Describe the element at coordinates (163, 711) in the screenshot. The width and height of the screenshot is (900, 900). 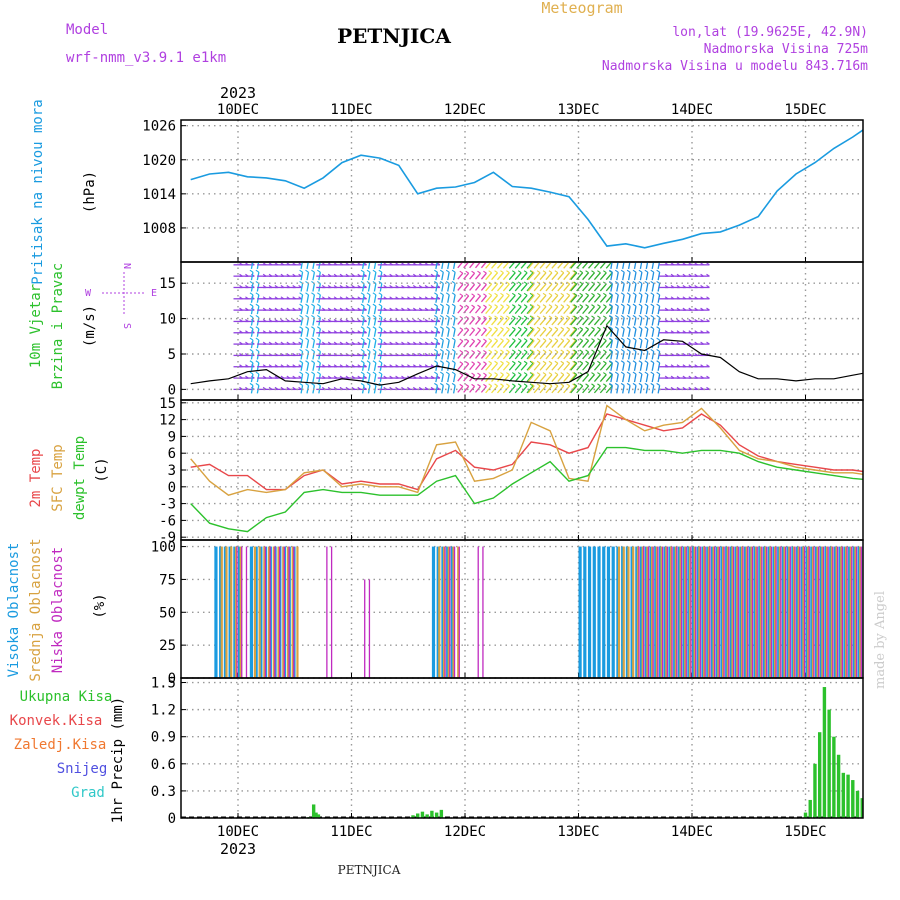
I see `y-tick-label: 1.2` at that location.